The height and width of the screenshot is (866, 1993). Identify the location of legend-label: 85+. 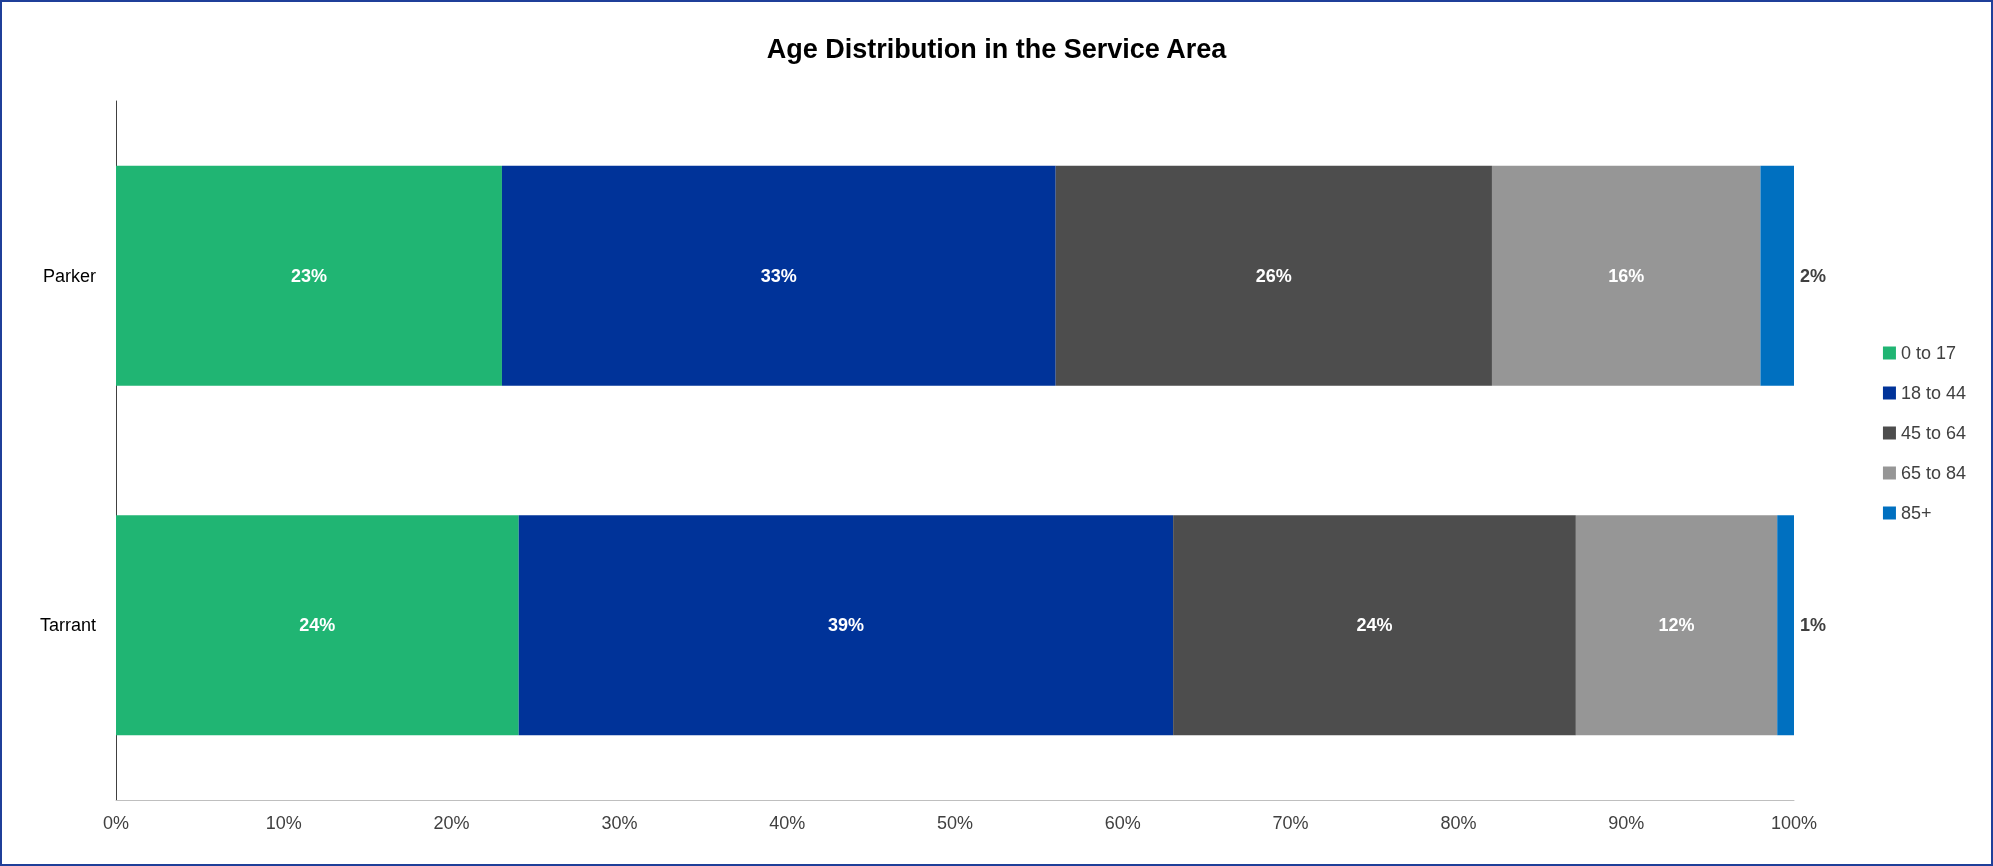
(1916, 513).